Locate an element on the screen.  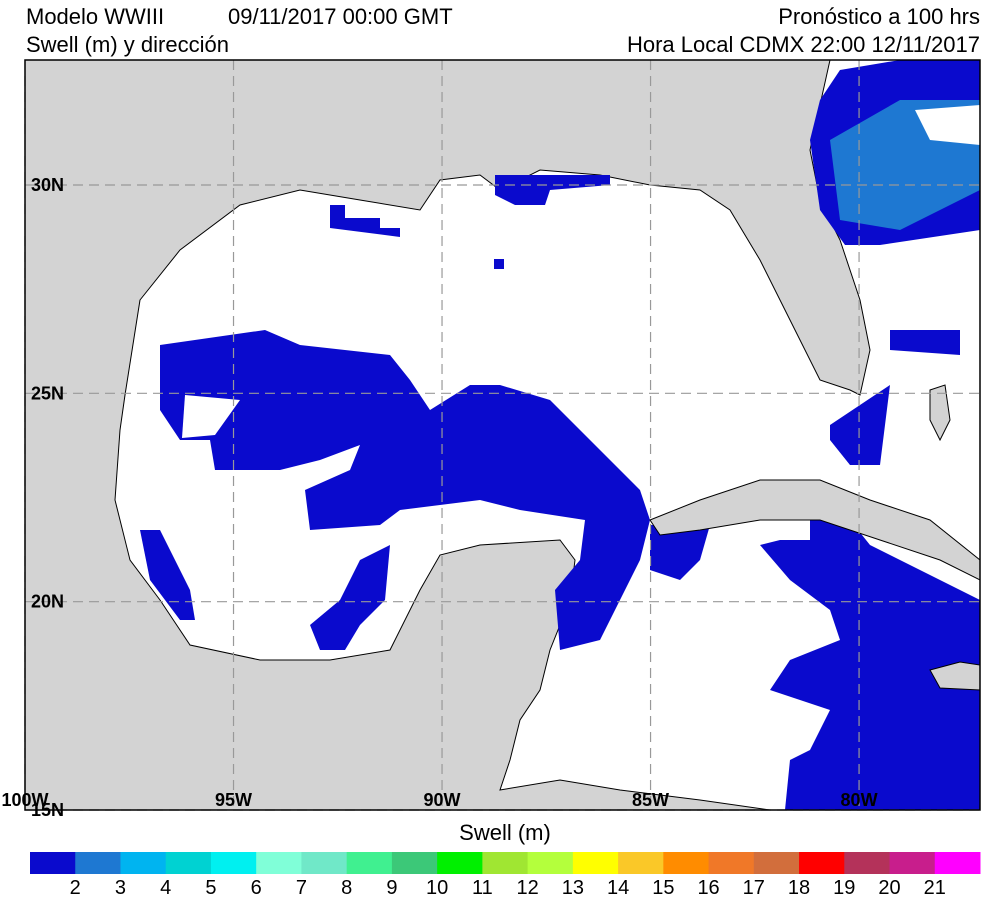
colorbar: 2 3 4 5 6 7 8 9 10 11 12 13 14 15 16 17 18 19 20 21 is located at coordinates (505, 875).